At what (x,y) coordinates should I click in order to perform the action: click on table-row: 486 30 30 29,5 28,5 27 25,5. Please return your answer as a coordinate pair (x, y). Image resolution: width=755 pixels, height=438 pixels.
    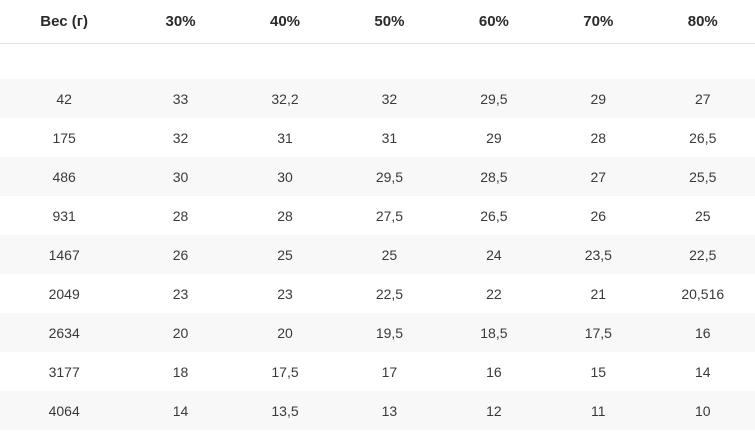
    Looking at the image, I should click on (377, 176).